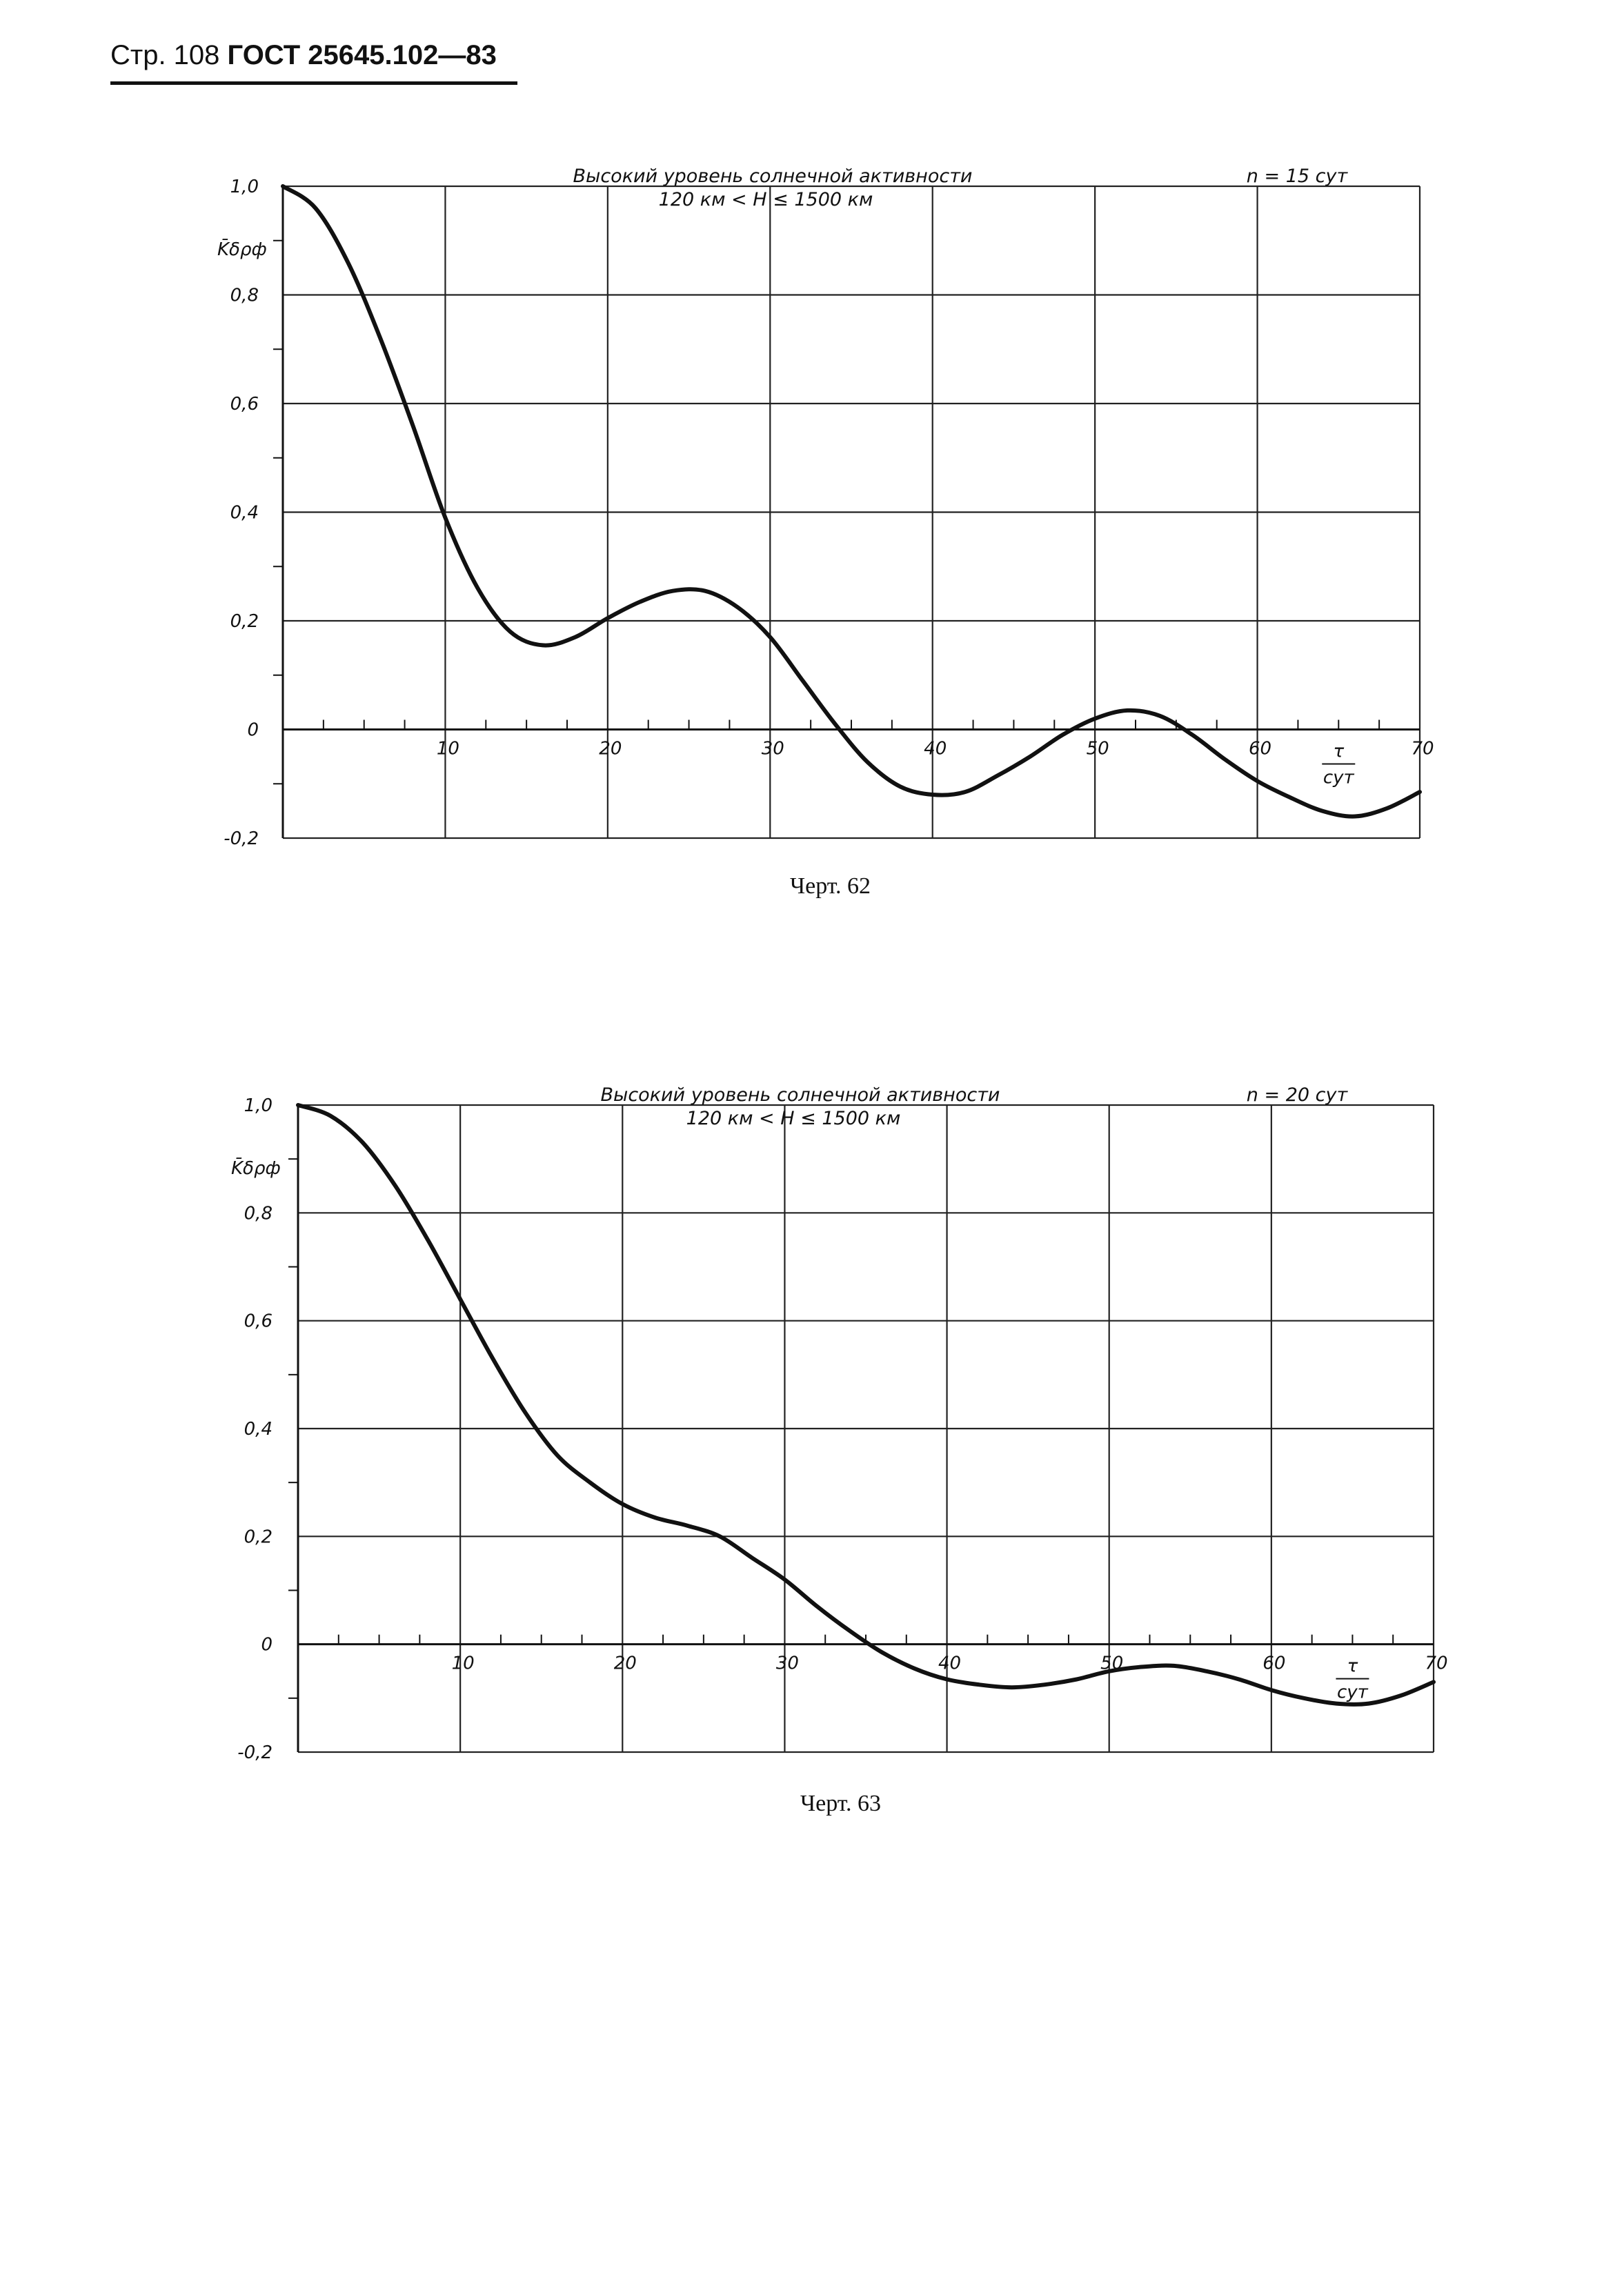 The image size is (1624, 2286). I want to click on chart-note: n = 15 сут, so click(1298, 176).